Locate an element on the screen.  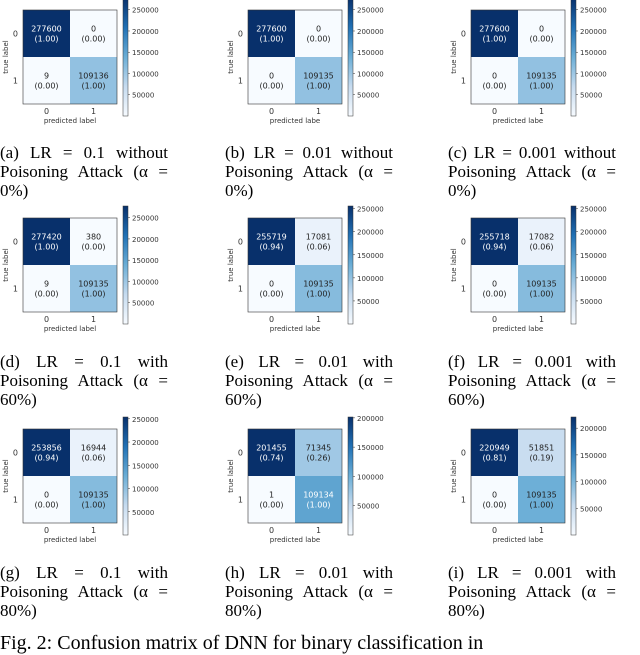
subfigure-letter: (g) is located at coordinates (18, 572).